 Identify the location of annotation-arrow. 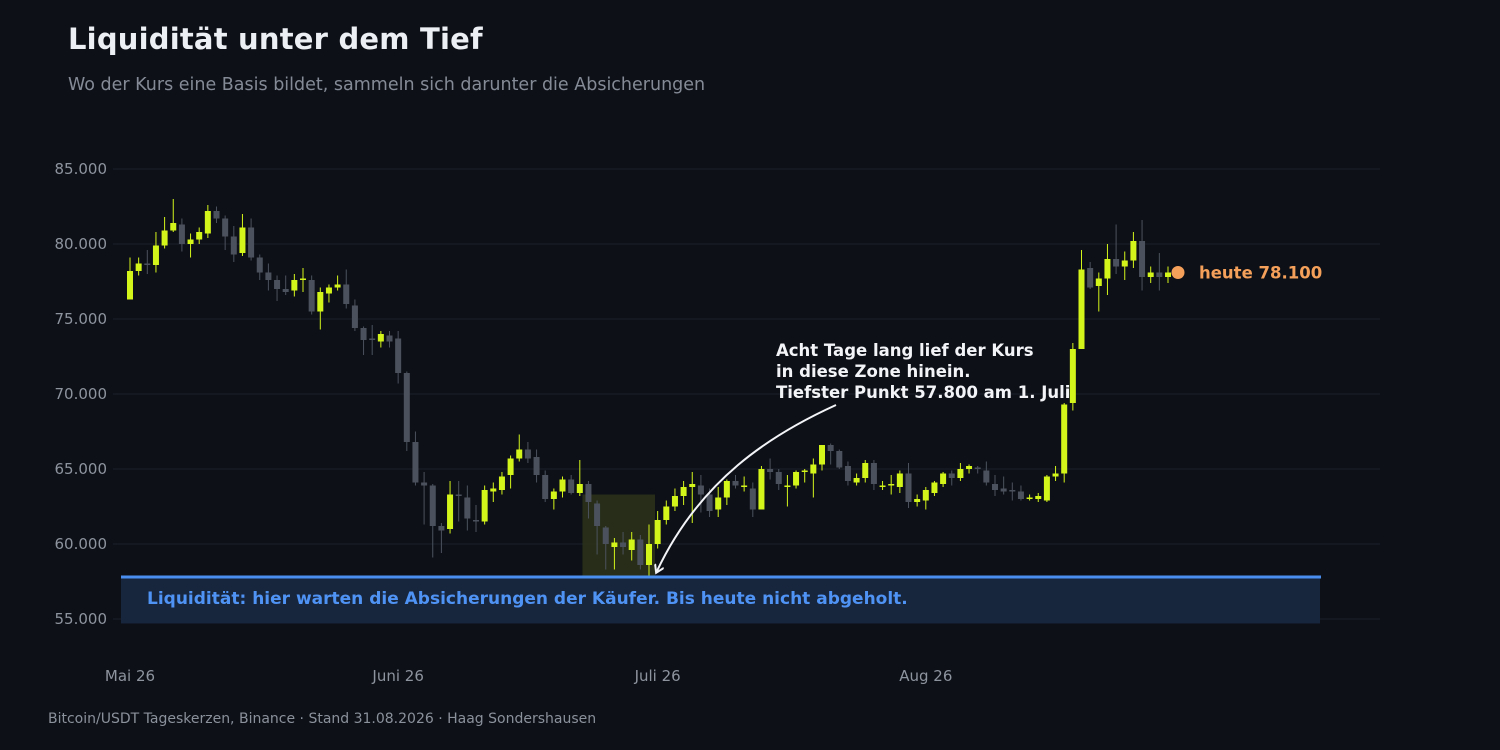
(747, 487).